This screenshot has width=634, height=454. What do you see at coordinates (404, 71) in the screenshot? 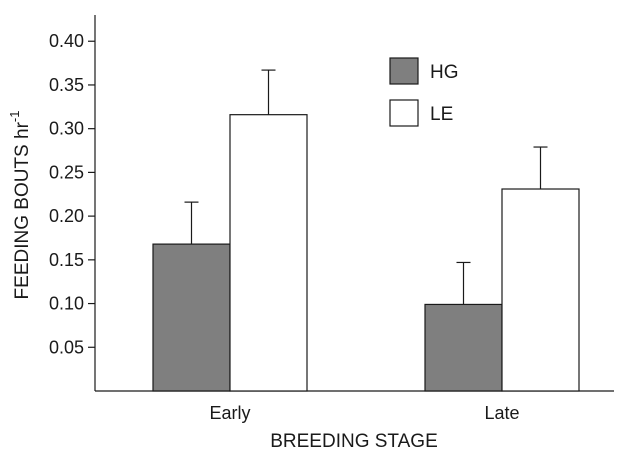
I see `legend-swatch-hg` at bounding box center [404, 71].